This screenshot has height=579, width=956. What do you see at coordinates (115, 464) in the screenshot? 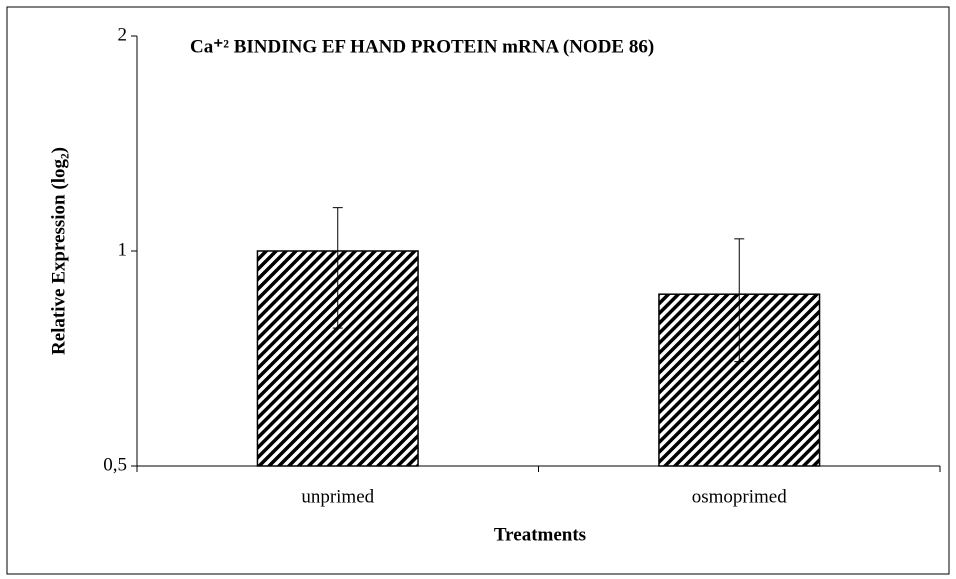
I see `y-tick-label: 0,5` at bounding box center [115, 464].